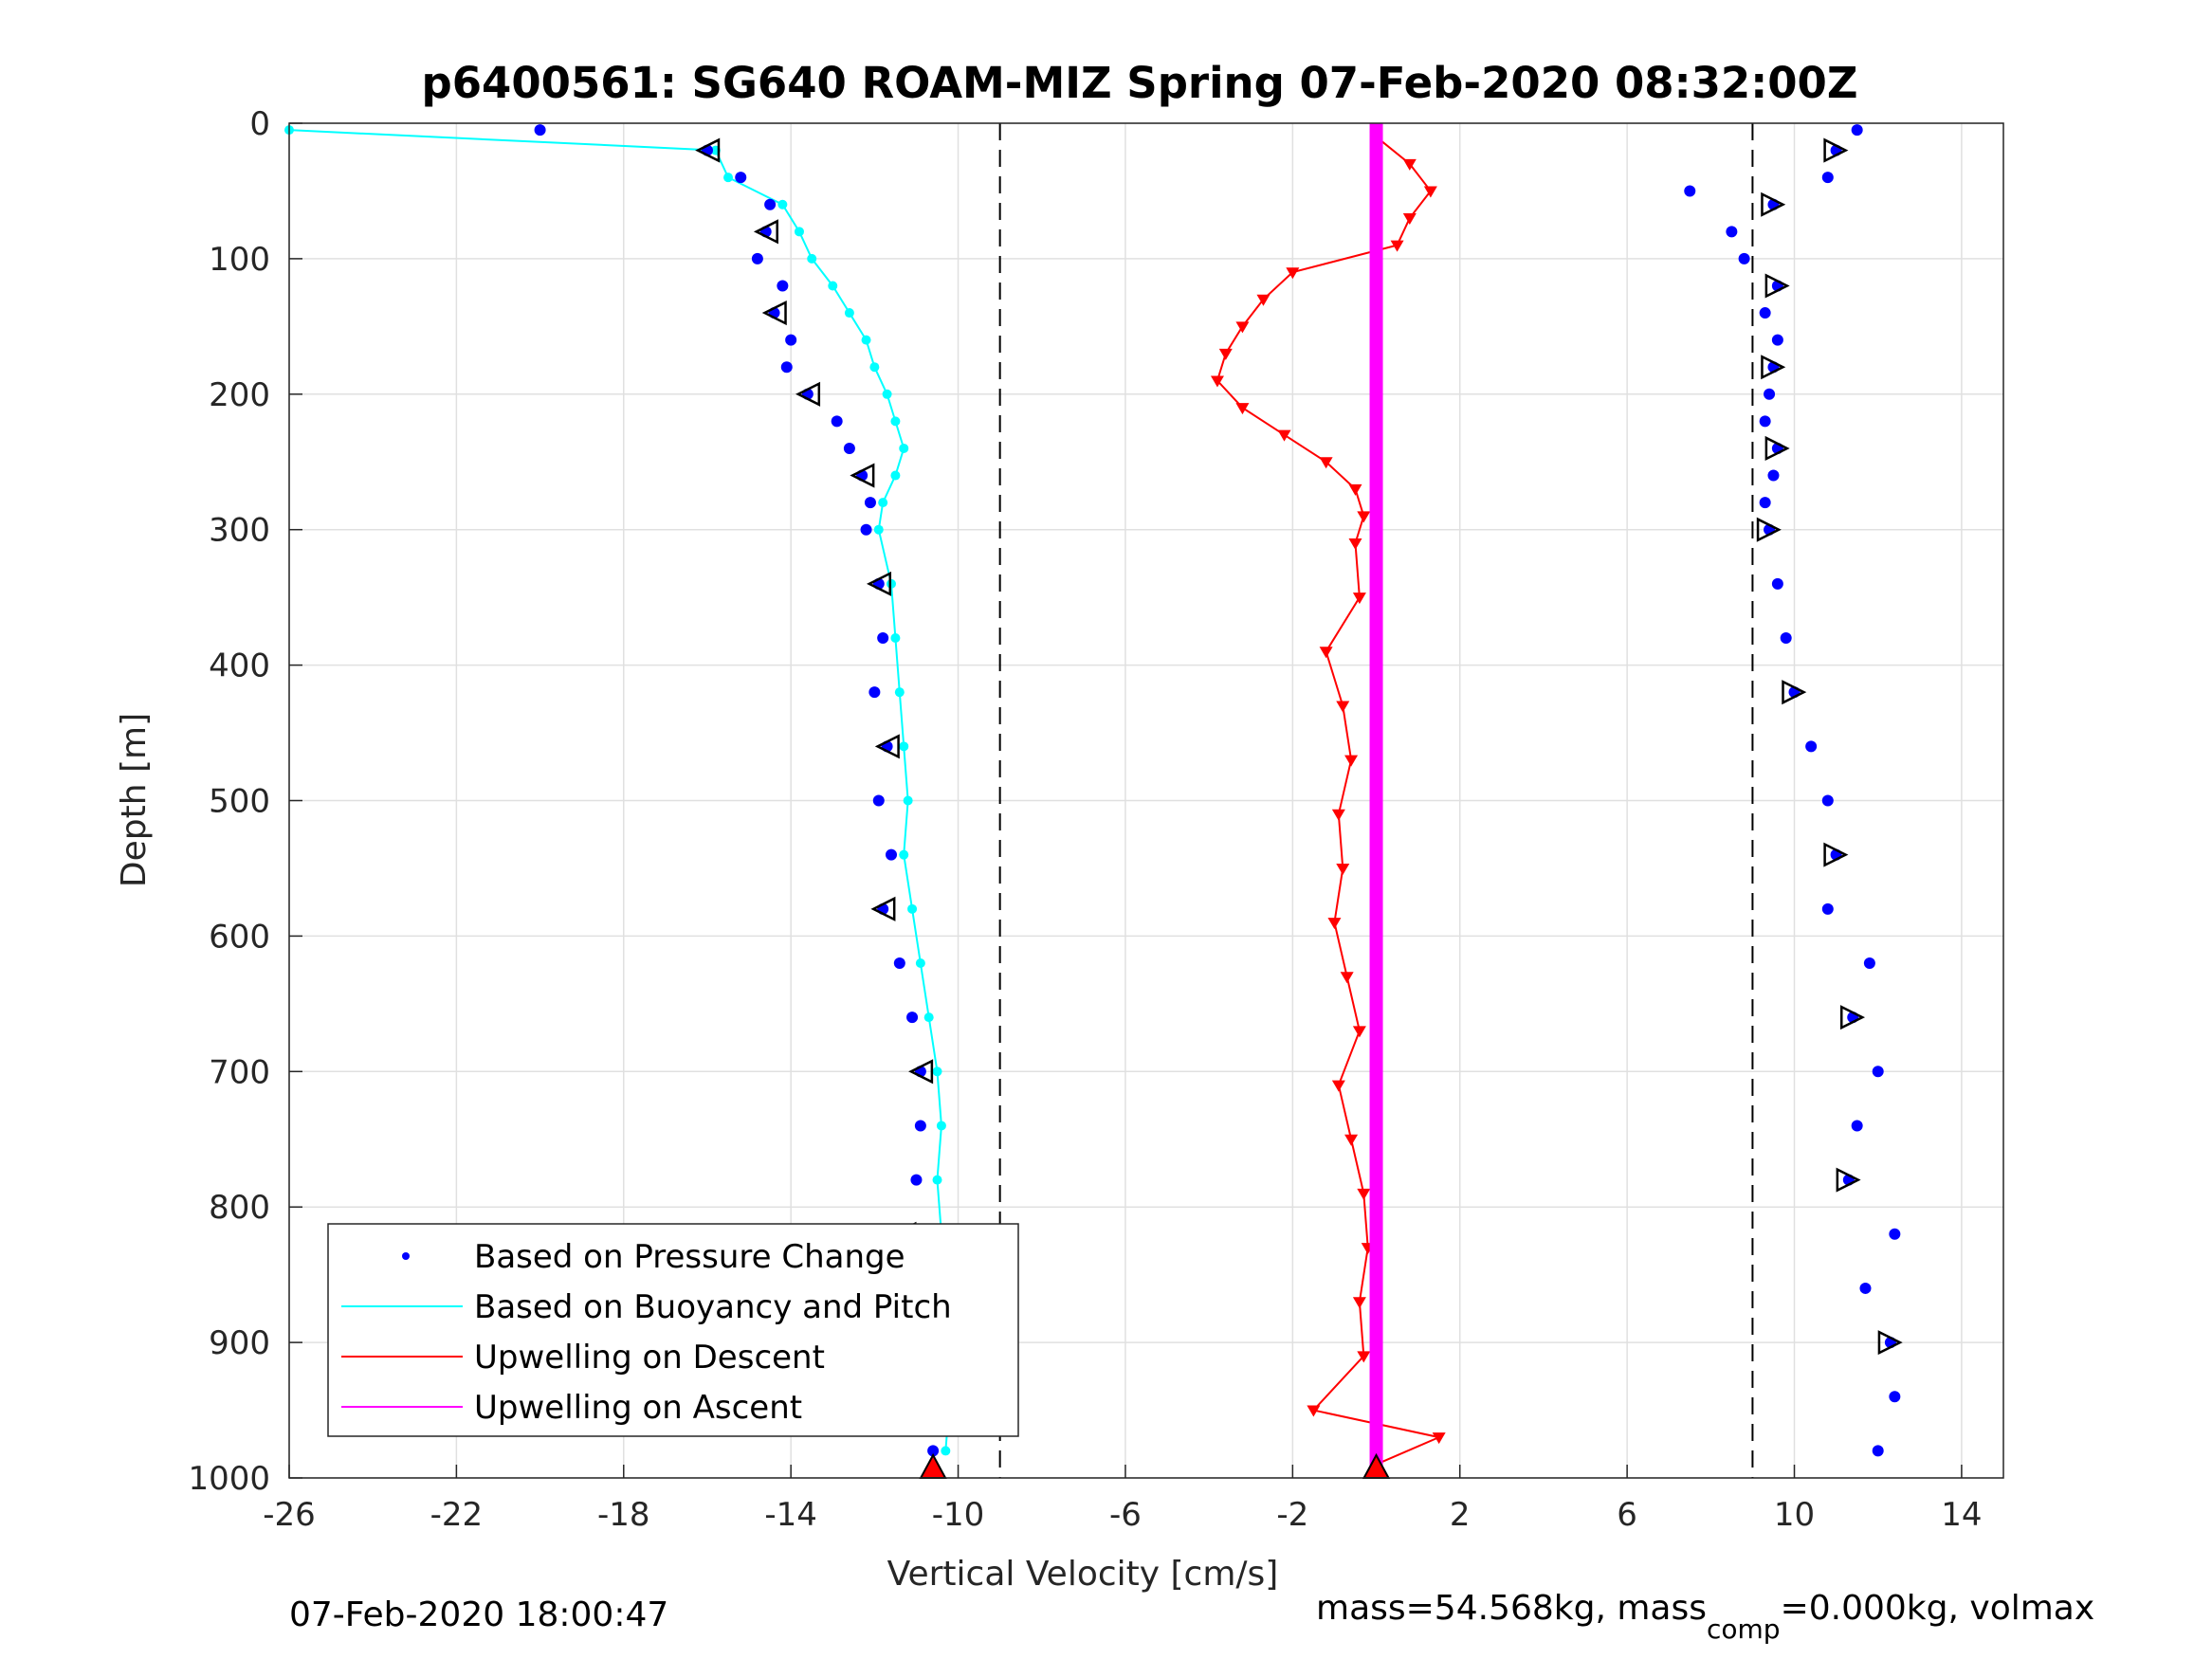 Image resolution: width=2212 pixels, height=1659 pixels. I want to click on series-upwelling-descent, so click(1328, 801).